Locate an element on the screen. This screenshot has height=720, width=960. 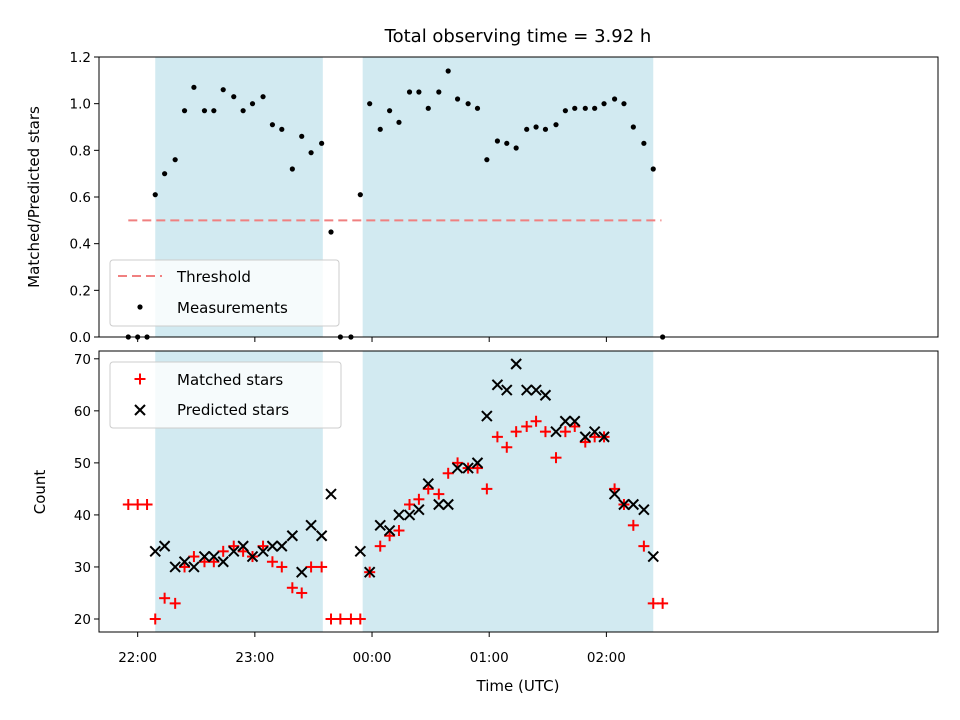
bottom-y-tick-label: 60 is located at coordinates (82, 412).